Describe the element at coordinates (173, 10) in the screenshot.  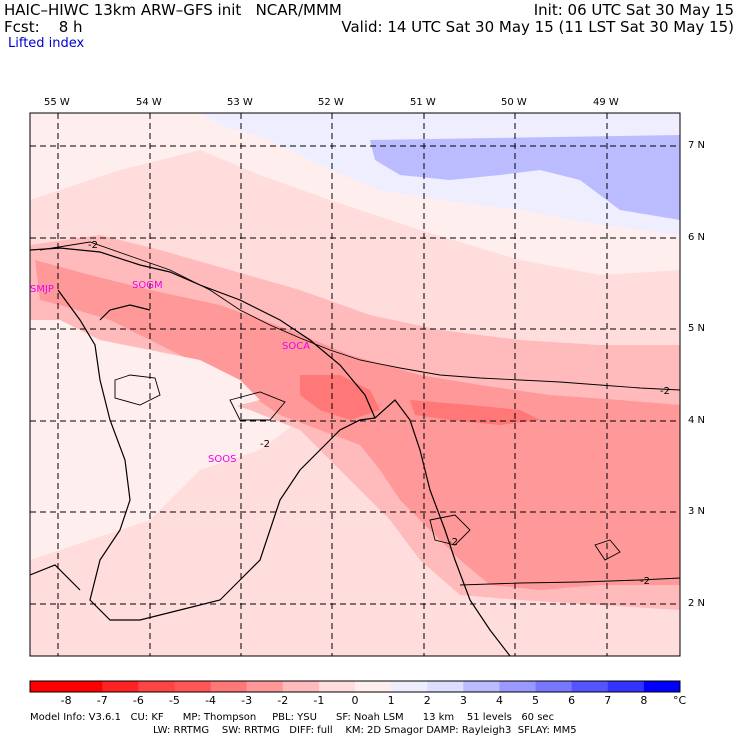
I see `model-title: HAIC–HIWC 13km ARW–GFS init NCAR/MMM` at that location.